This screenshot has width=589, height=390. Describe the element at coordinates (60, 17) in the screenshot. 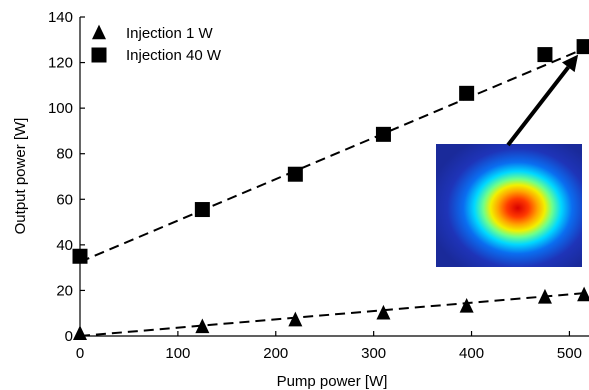

I see `y-tick-label: 140` at that location.